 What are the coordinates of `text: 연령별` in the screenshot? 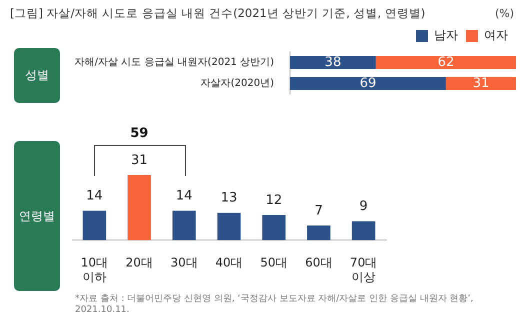 It's located at (37, 216).